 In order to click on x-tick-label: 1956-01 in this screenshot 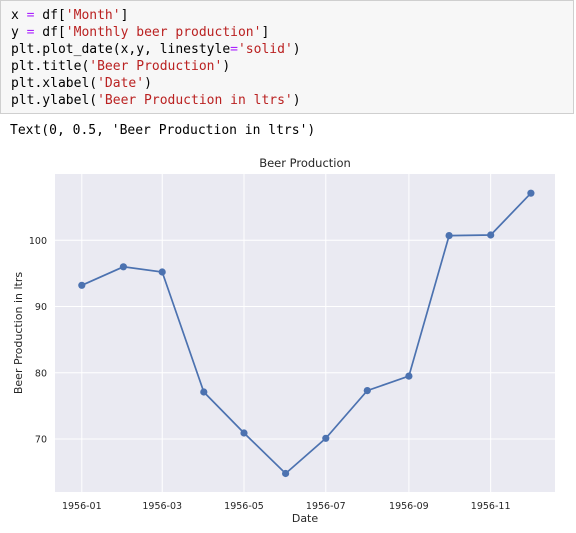, I will do `click(82, 506)`.